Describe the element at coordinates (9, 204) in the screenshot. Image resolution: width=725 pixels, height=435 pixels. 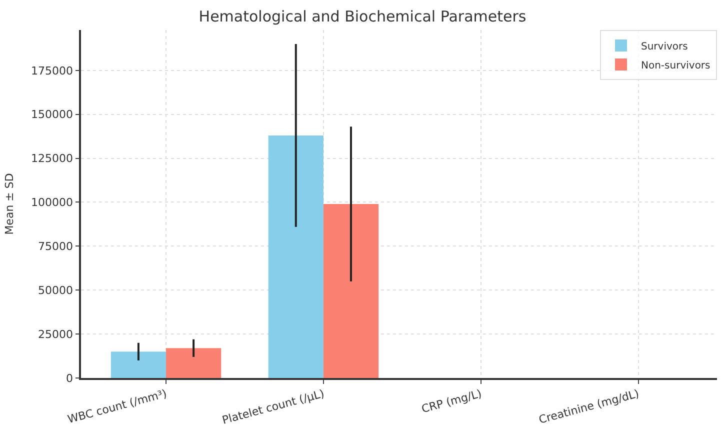
I see `y-axis-title: Mean ± SD` at that location.